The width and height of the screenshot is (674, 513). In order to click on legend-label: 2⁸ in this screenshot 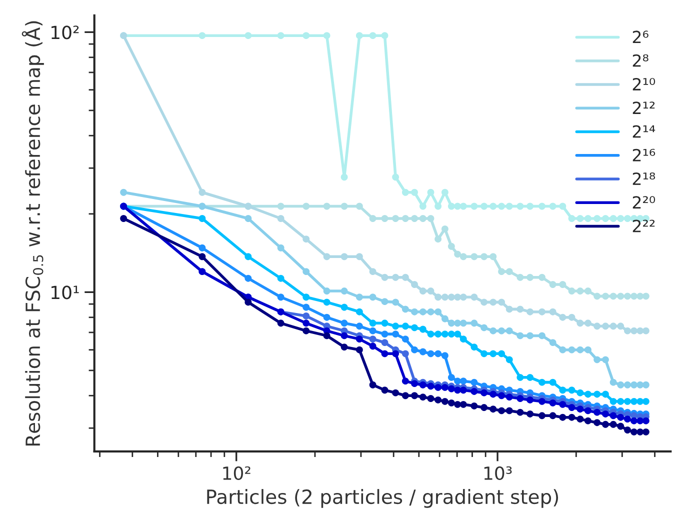, I will do `click(640, 60)`.